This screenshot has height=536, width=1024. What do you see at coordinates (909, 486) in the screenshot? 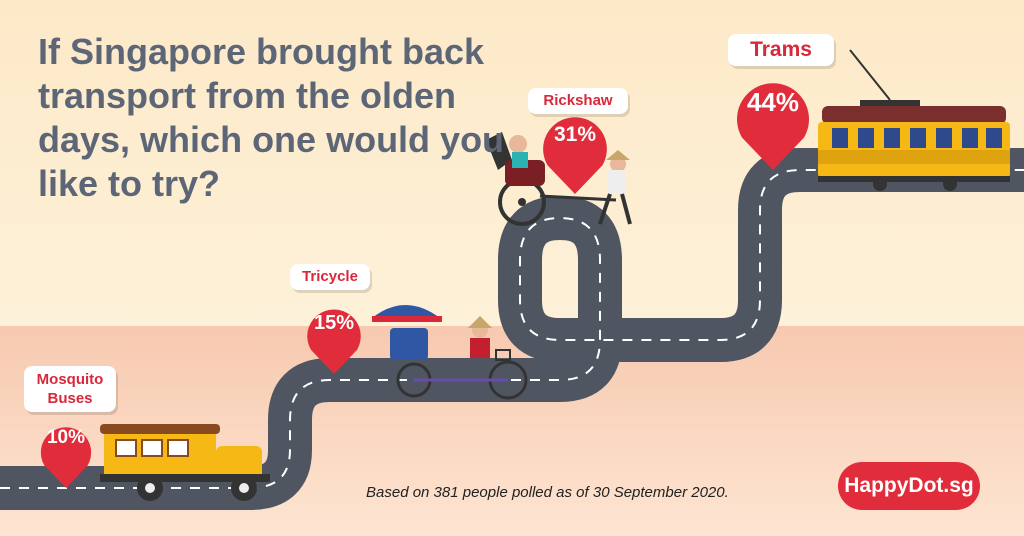
I see `brand-logo: HappyDot.sg` at bounding box center [909, 486].